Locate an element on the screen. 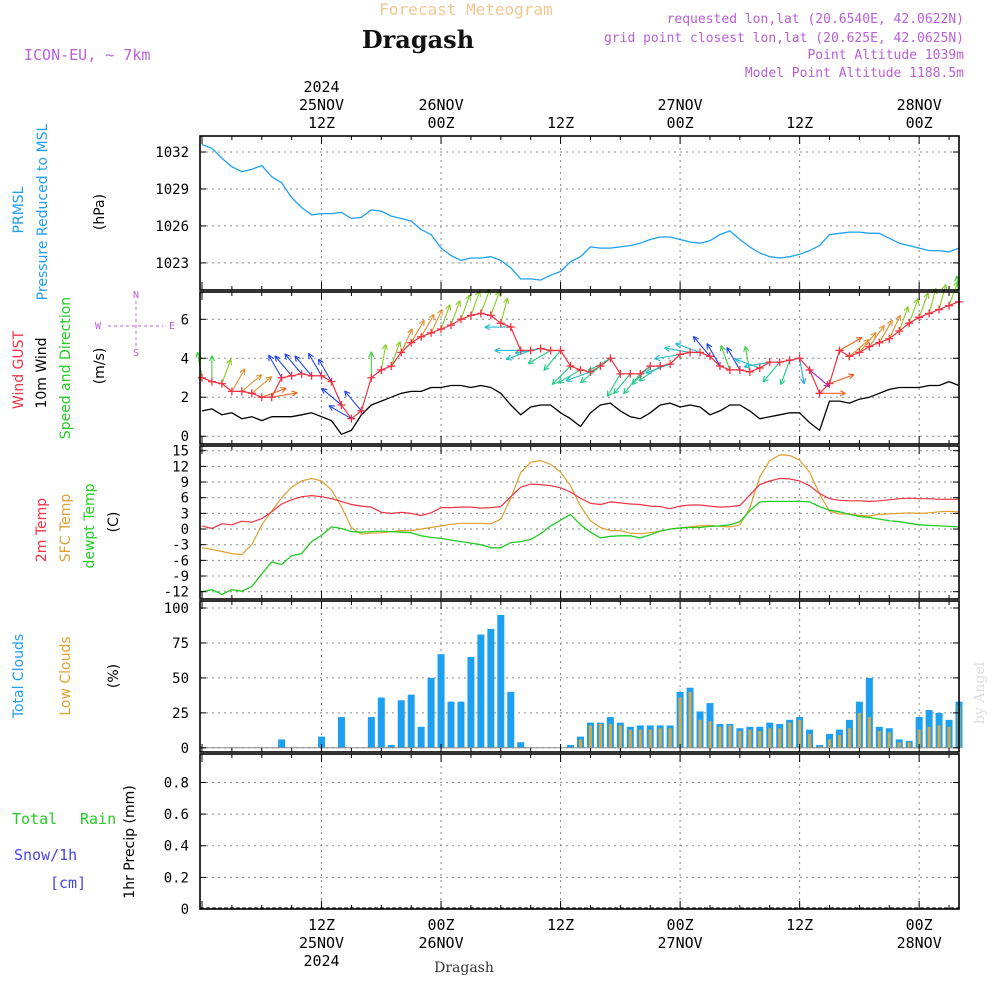  clouds-unit: (%) is located at coordinates (114, 676).